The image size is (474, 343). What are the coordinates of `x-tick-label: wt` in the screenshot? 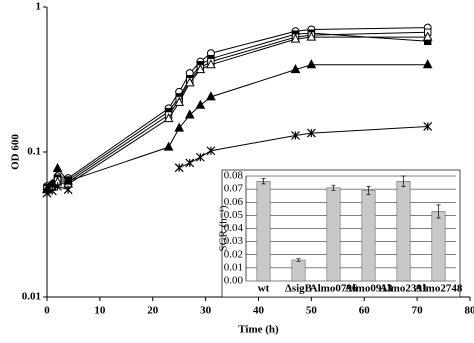 It's located at (264, 289).